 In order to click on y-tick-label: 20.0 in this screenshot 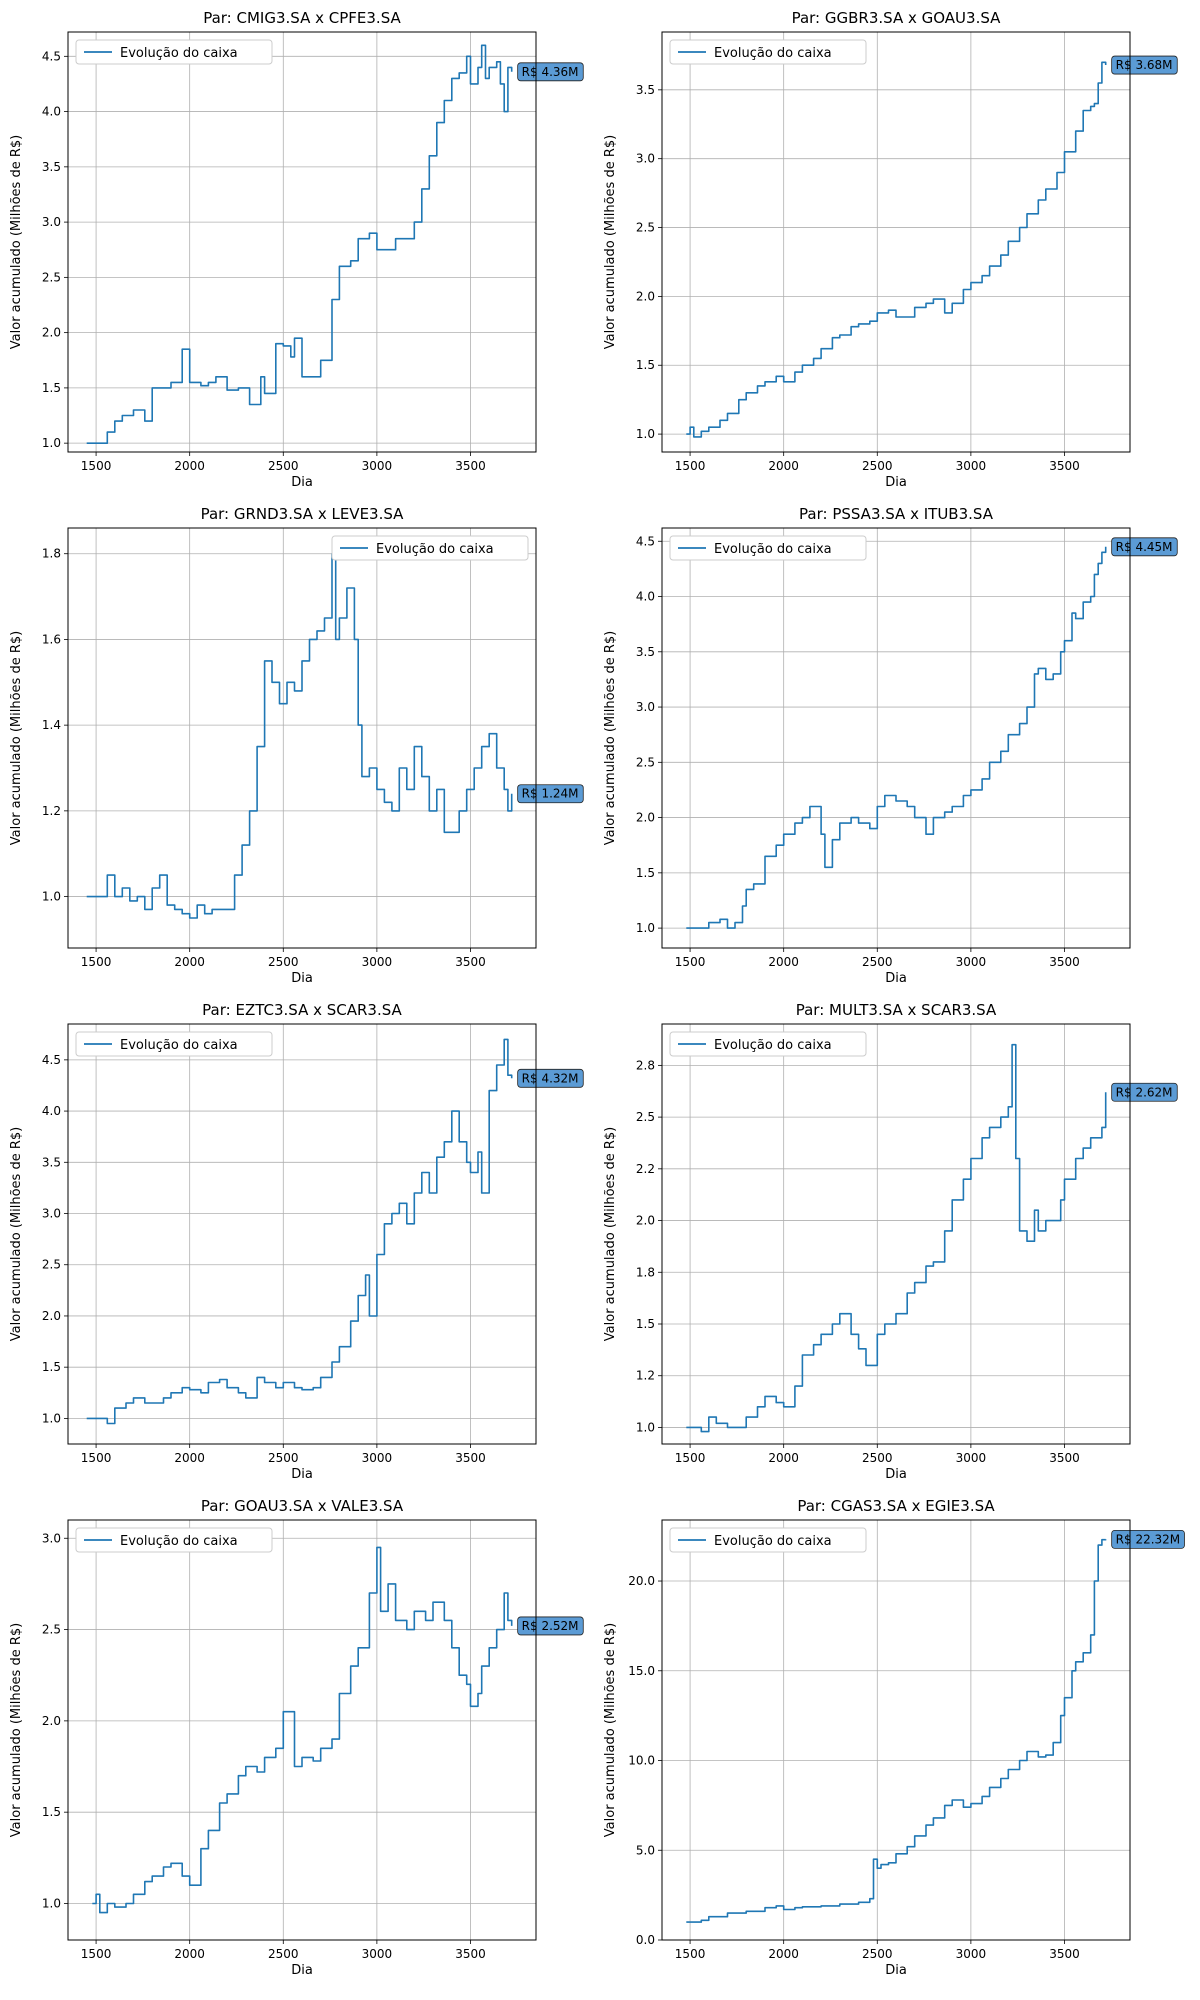, I will do `click(641, 1581)`.